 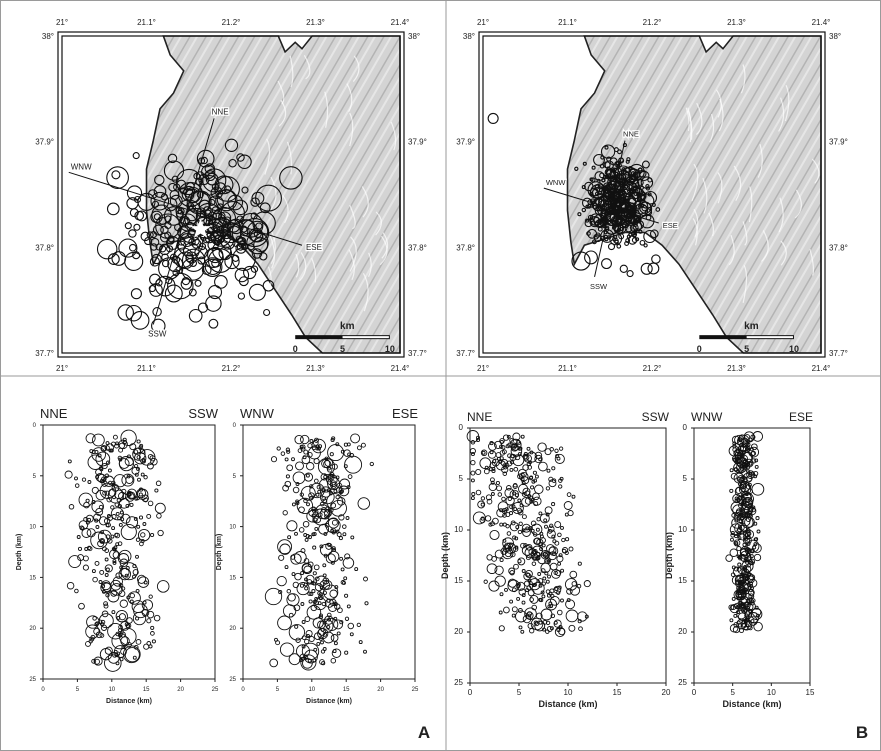 What do you see at coordinates (329, 701) in the screenshot?
I see `x-axis-label: Distance (km)` at bounding box center [329, 701].